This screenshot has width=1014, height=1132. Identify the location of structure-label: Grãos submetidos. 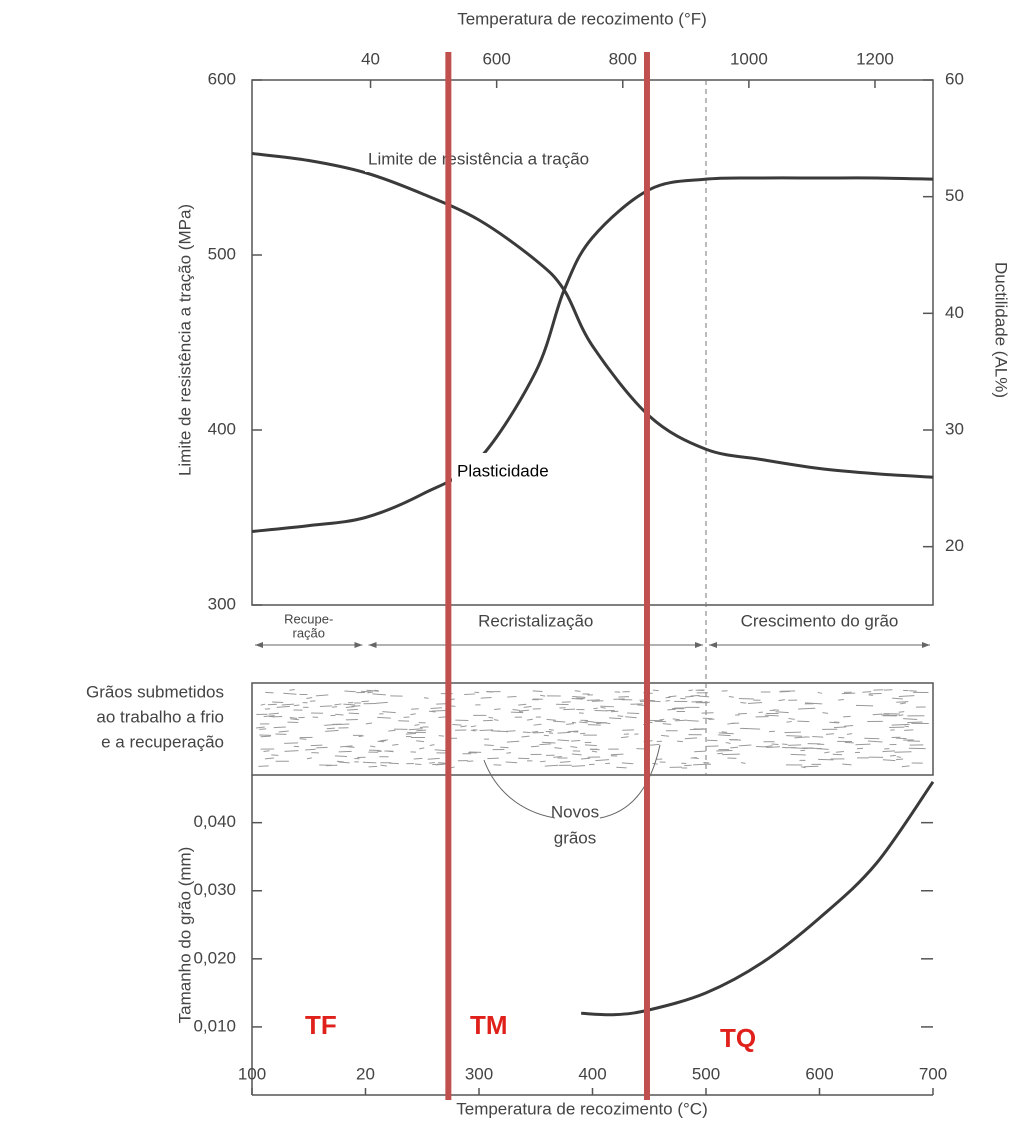
(155, 691).